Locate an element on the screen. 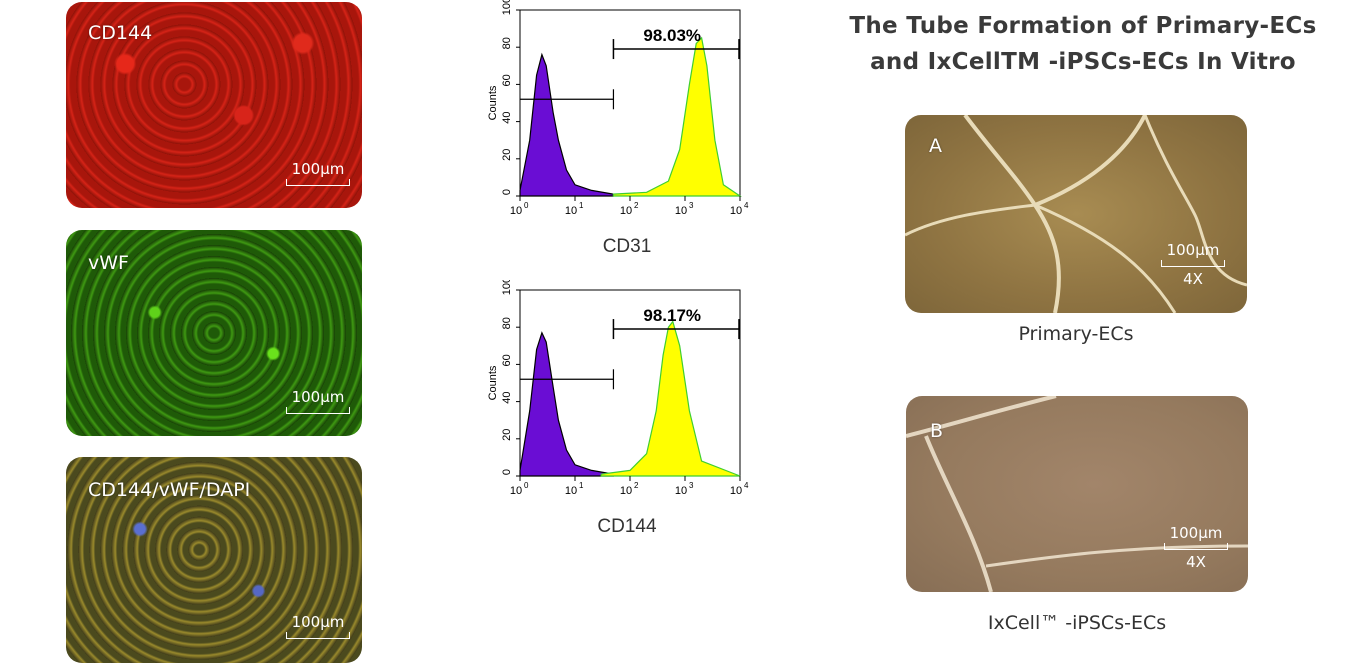 This screenshot has height=663, width=1360. if-image-cd144: CD144 100μm is located at coordinates (214, 105).